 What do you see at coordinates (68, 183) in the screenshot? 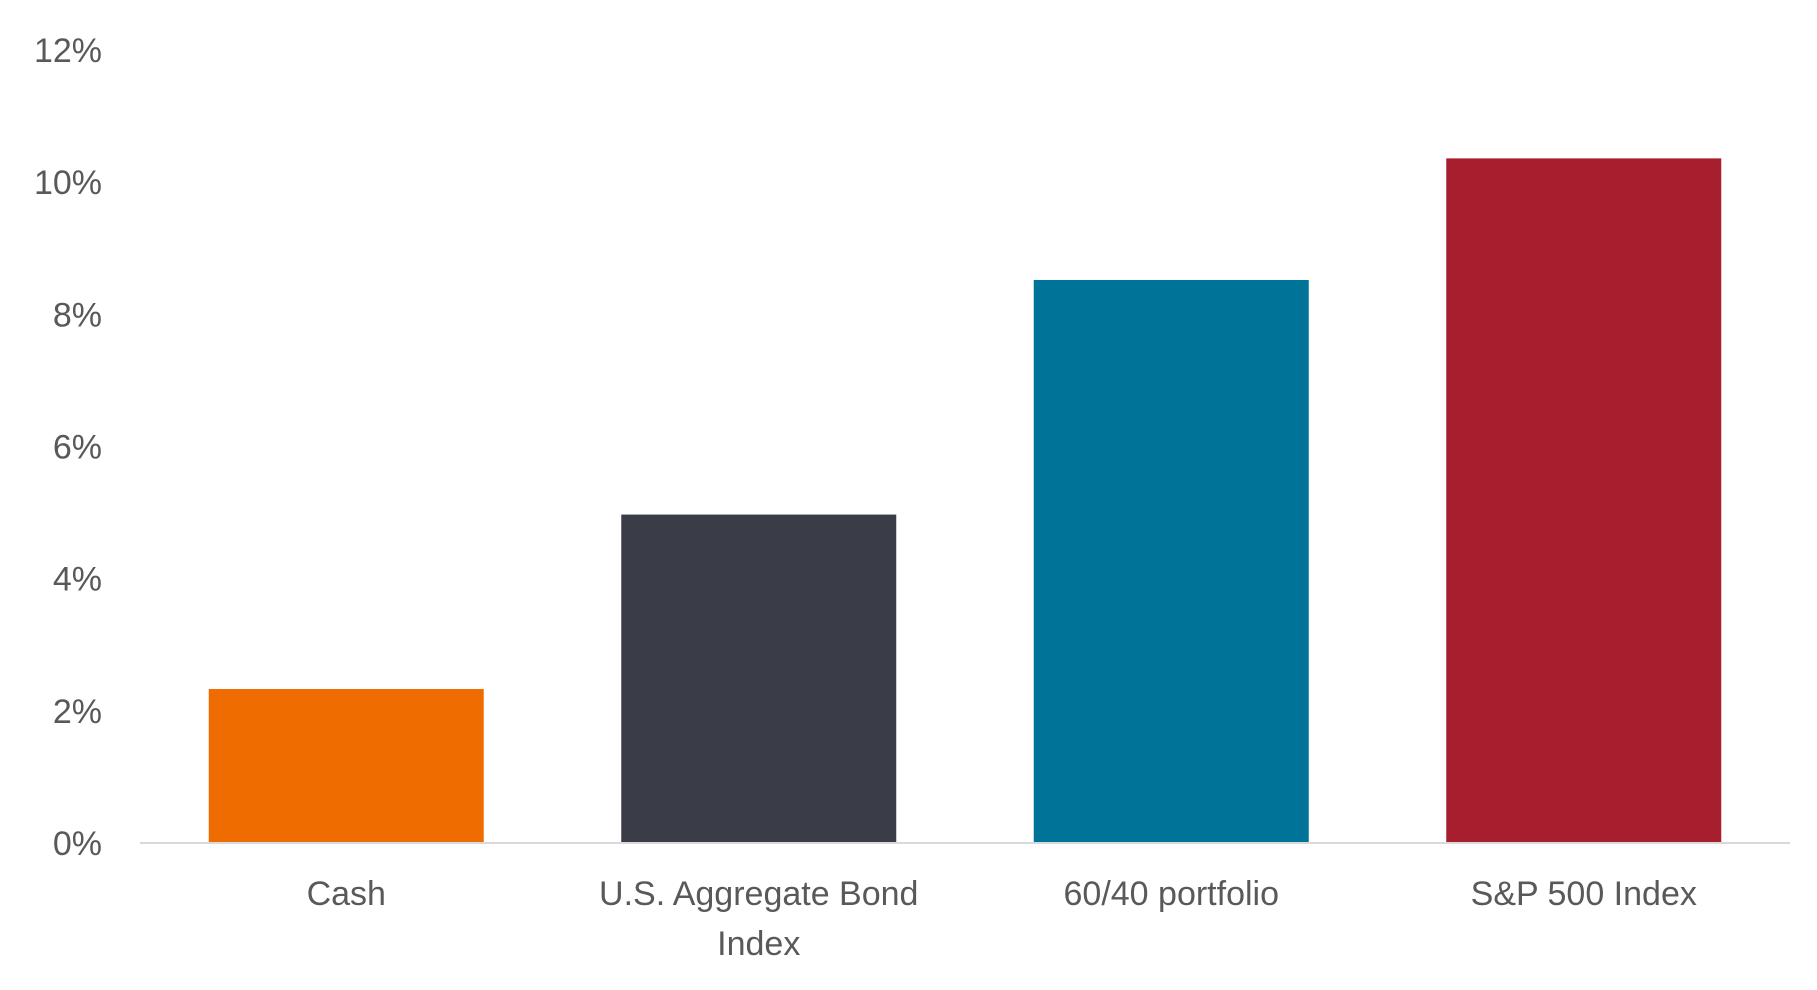
I see `y-tick-label: 10%` at bounding box center [68, 183].